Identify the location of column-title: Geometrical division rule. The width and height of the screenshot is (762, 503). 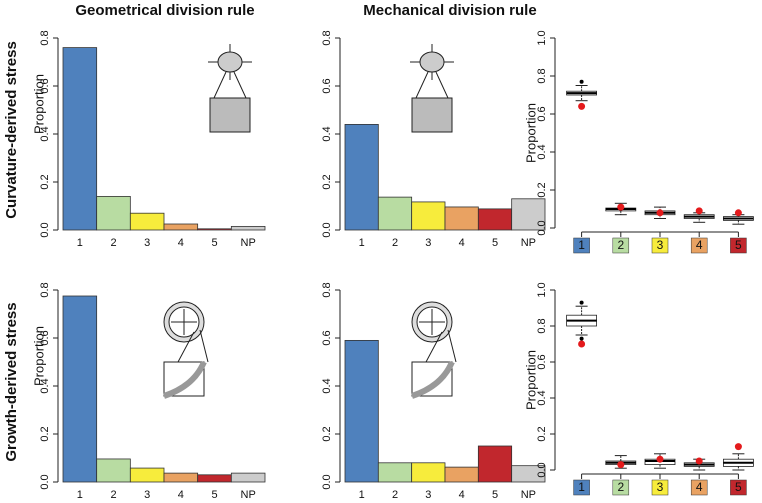
(164, 10).